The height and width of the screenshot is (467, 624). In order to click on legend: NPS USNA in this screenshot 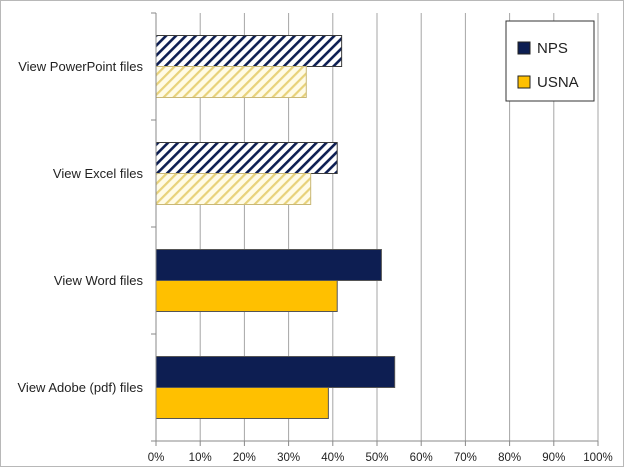, I will do `click(550, 61)`.